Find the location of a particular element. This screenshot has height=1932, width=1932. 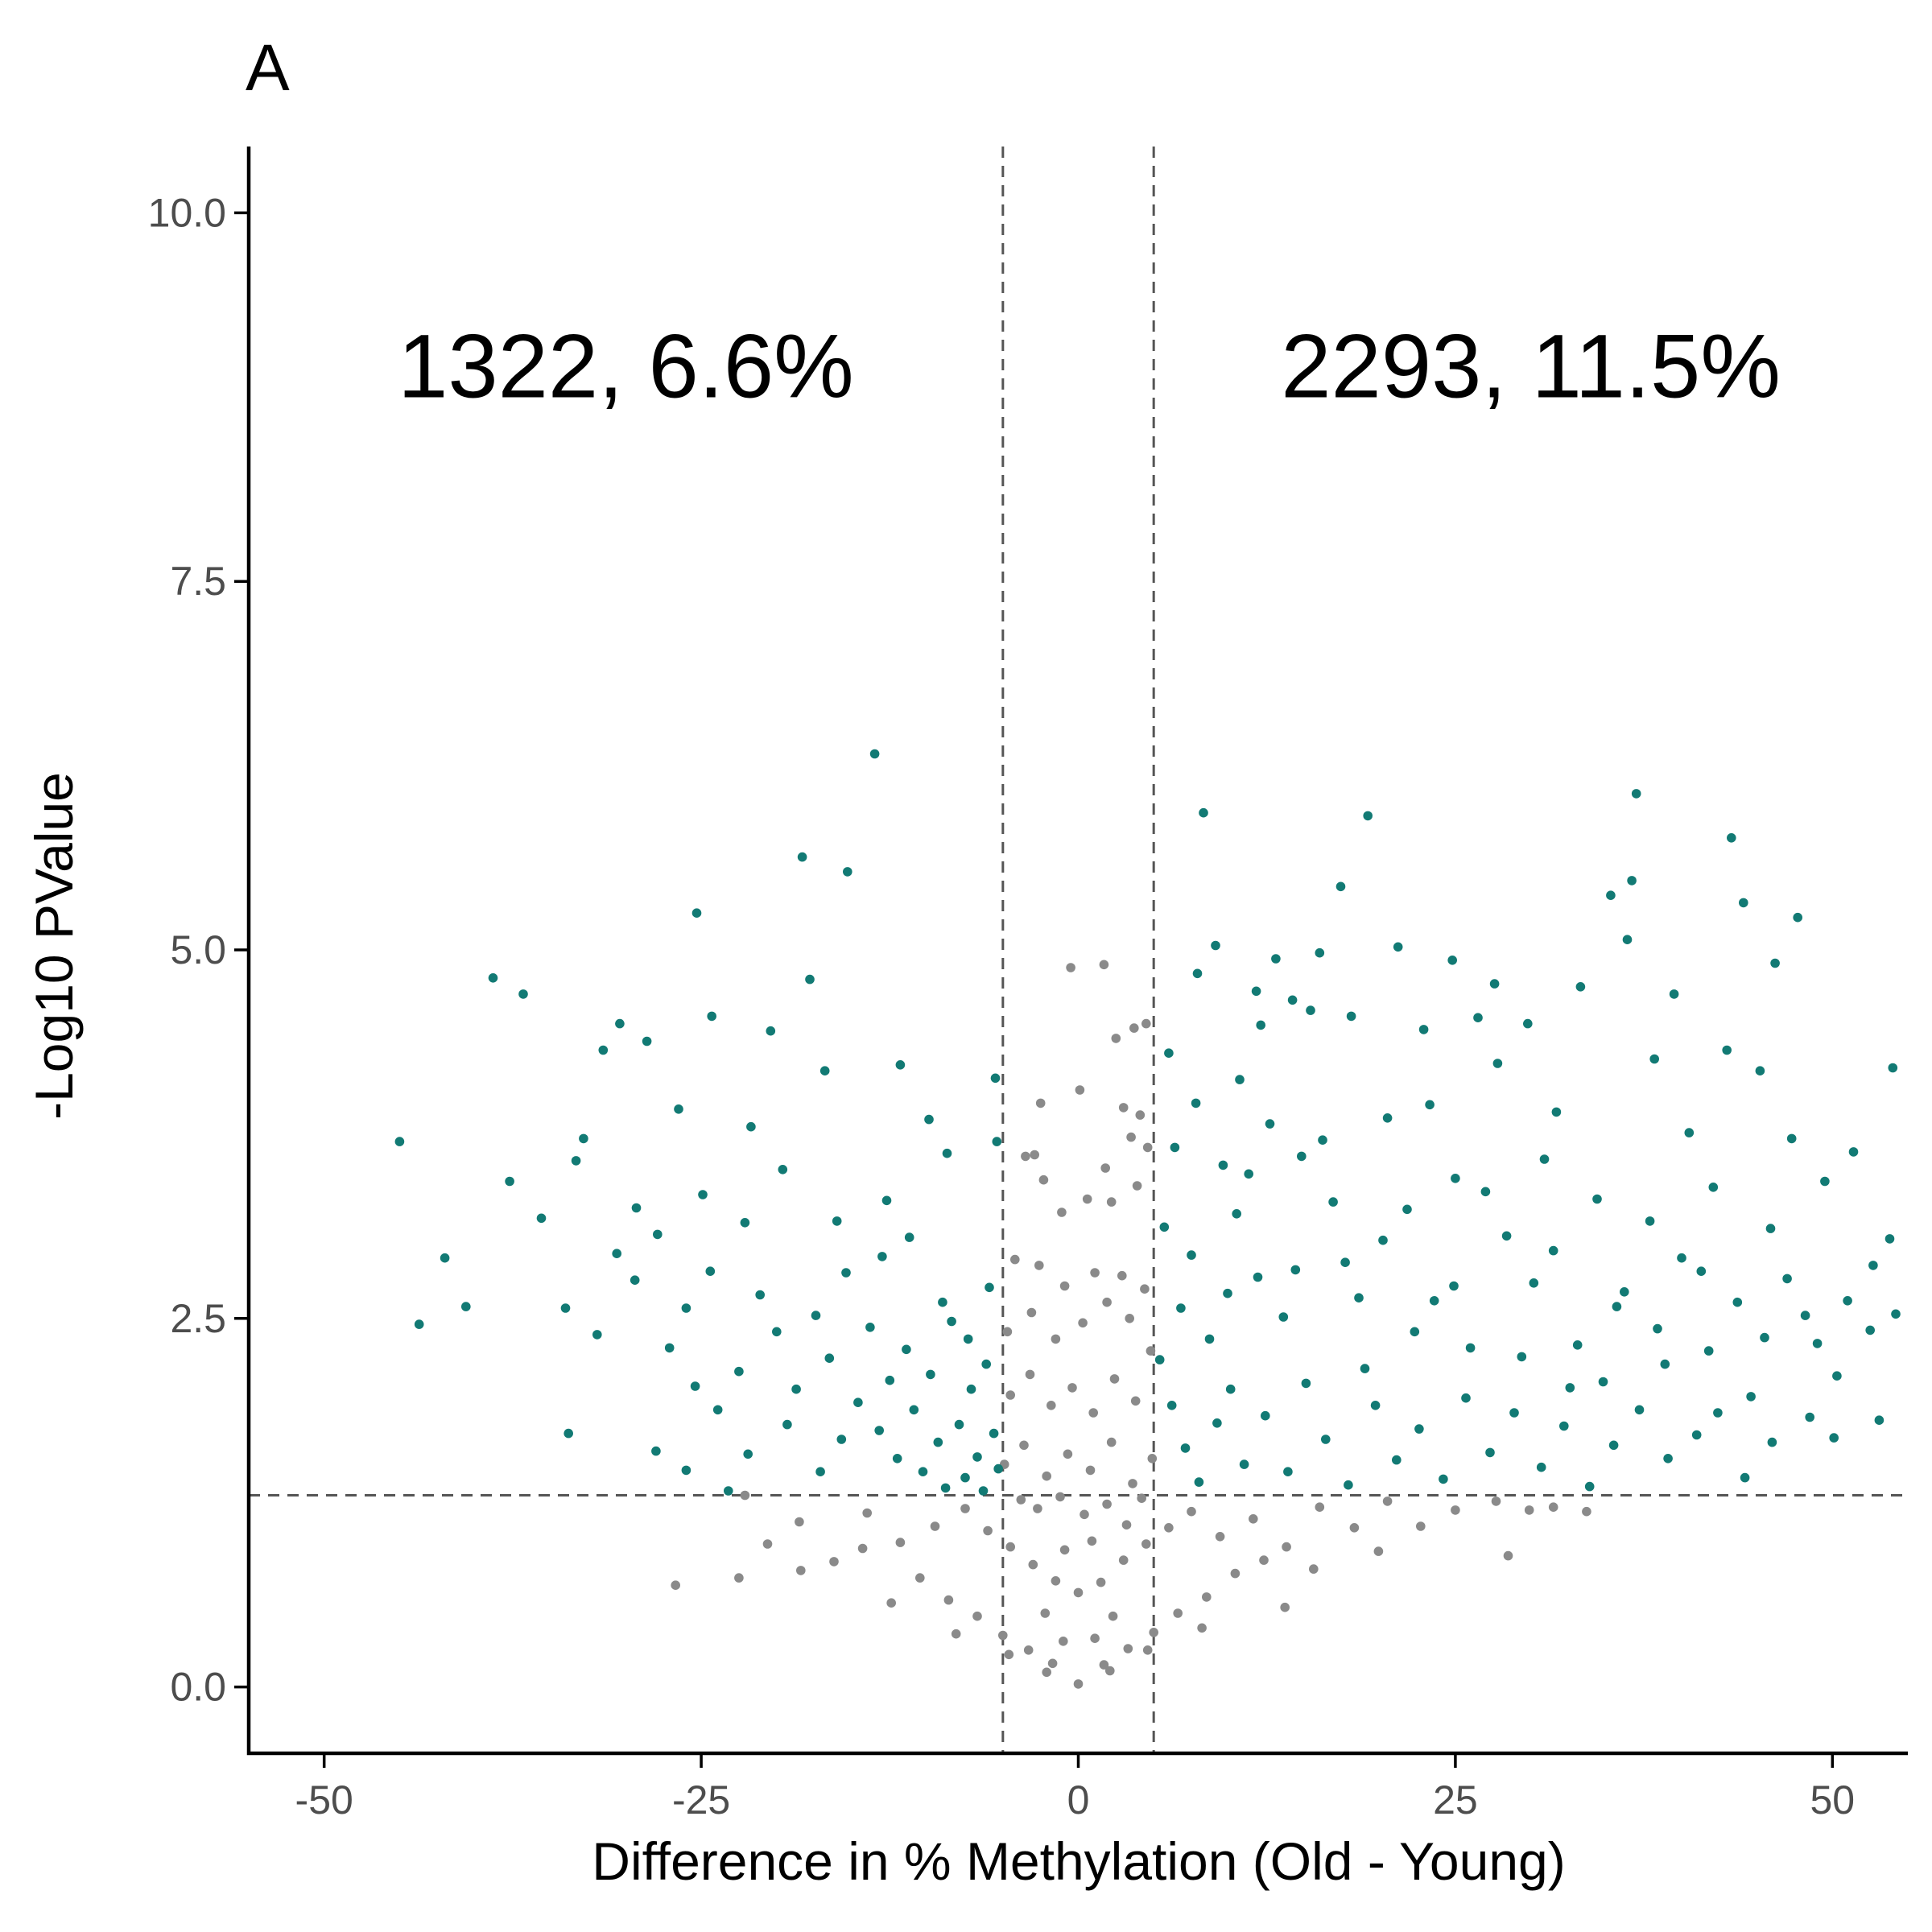

y-tick-label: 10.0 is located at coordinates (187, 212).